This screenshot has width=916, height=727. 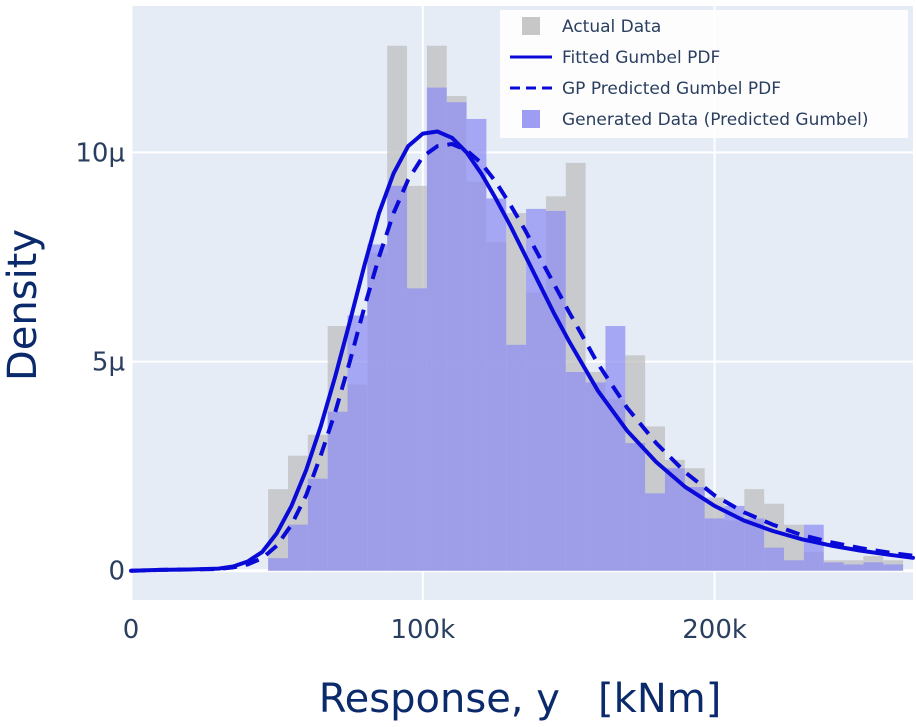 What do you see at coordinates (108, 363) in the screenshot?
I see `y-tick-label: 5µ` at bounding box center [108, 363].